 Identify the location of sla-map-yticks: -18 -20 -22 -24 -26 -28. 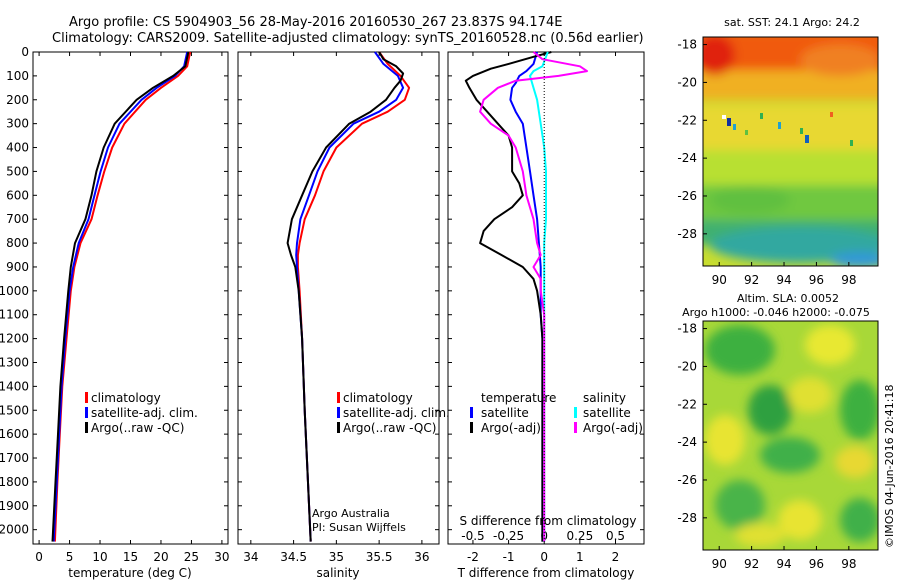
(692, 423).